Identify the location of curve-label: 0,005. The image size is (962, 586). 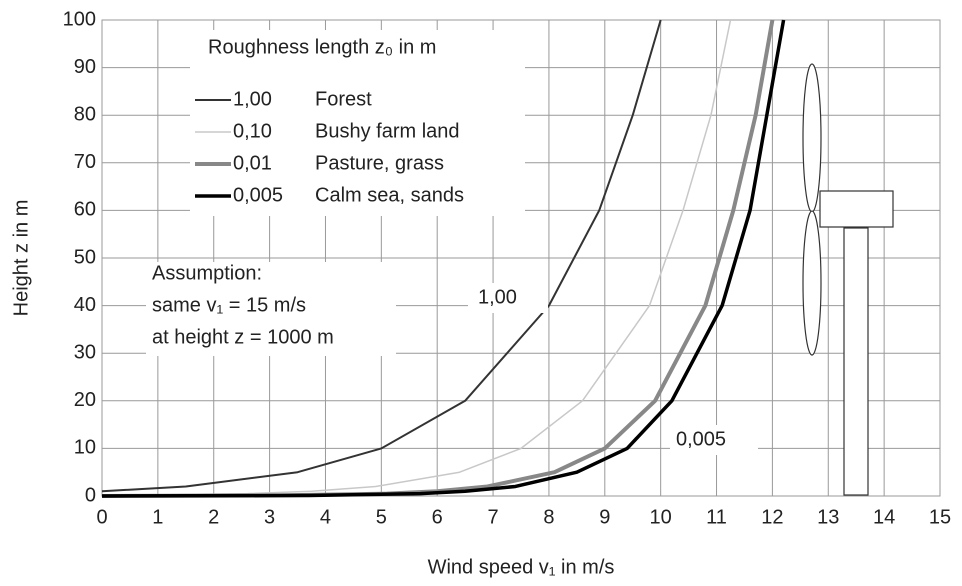
(701, 439).